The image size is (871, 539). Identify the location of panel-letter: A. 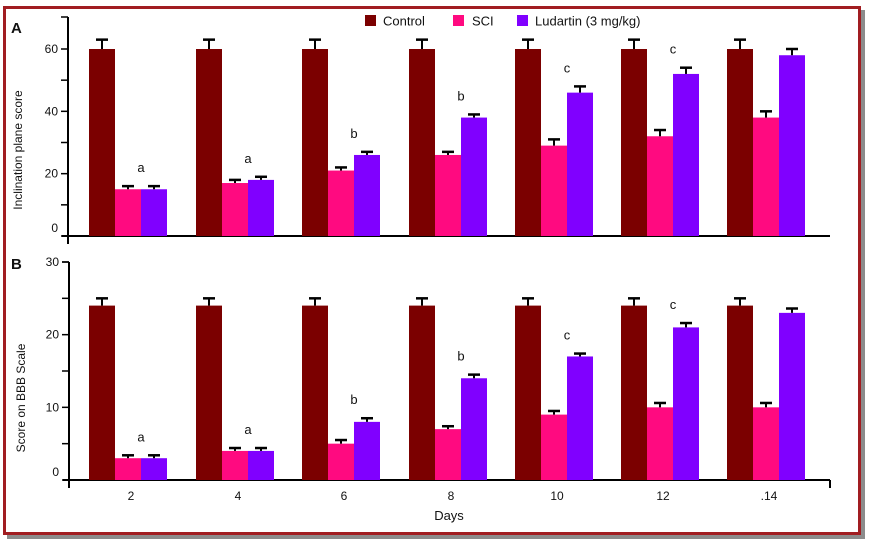
(16, 28).